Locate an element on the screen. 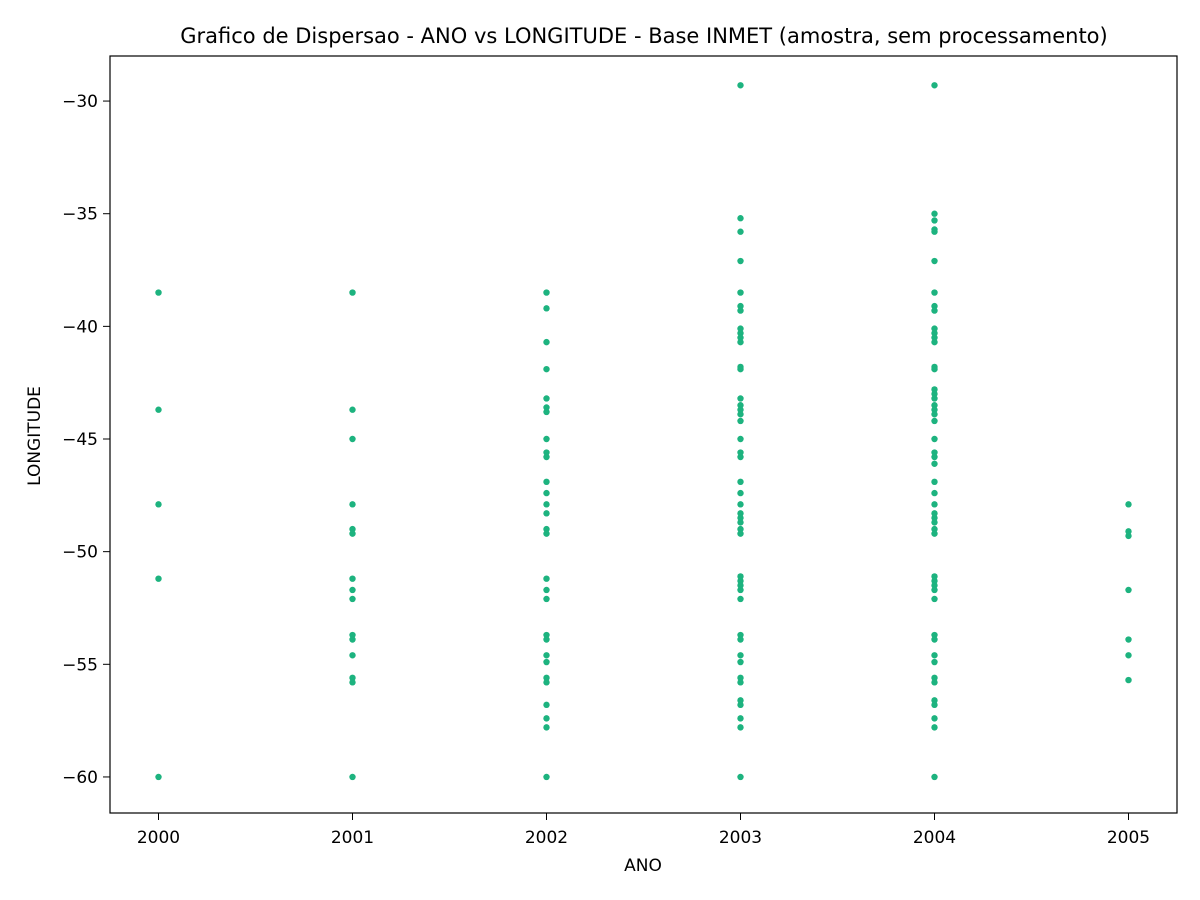 The width and height of the screenshot is (1200, 900). y-tick-label: −45 is located at coordinates (80, 440).